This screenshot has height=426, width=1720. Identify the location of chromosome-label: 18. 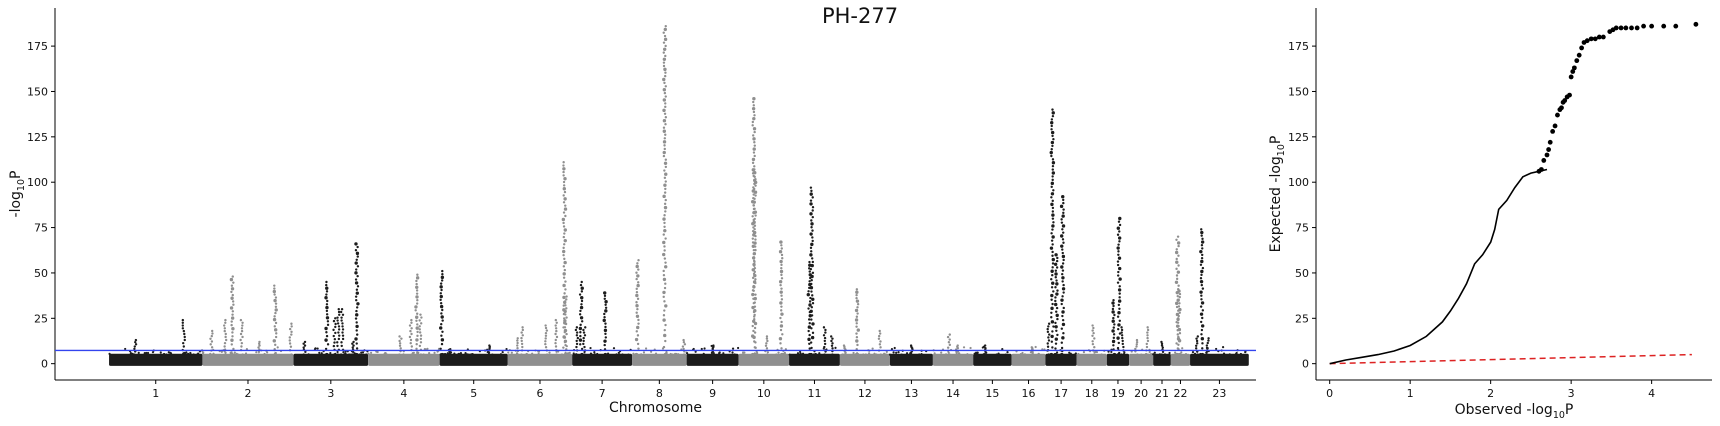
(1092, 393).